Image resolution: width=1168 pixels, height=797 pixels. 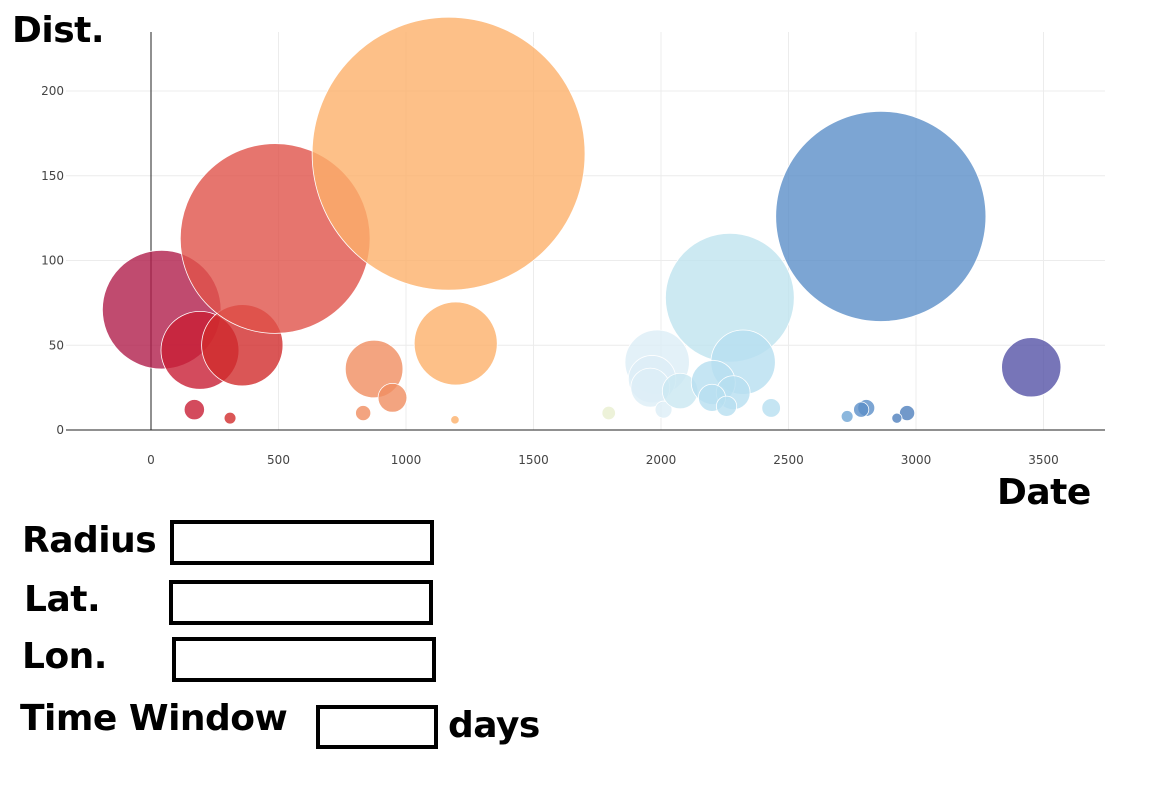 I want to click on x-tick-label: 500, so click(x=278, y=460).